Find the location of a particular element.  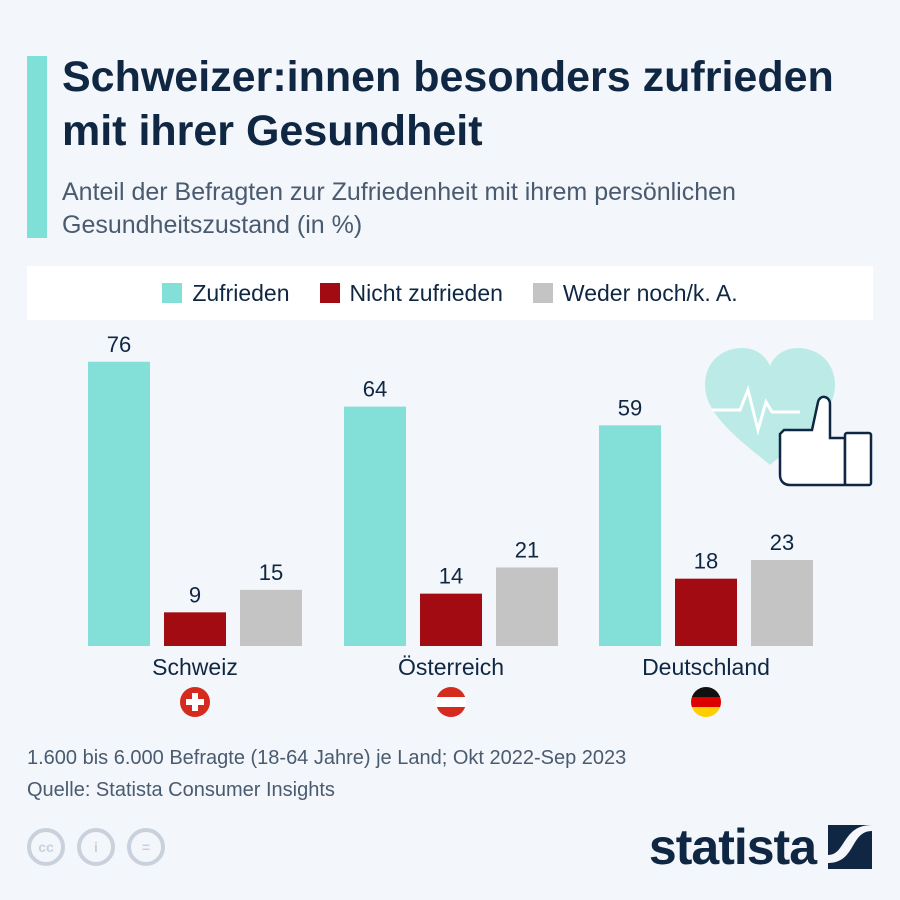

data-label: 59 is located at coordinates (630, 407).